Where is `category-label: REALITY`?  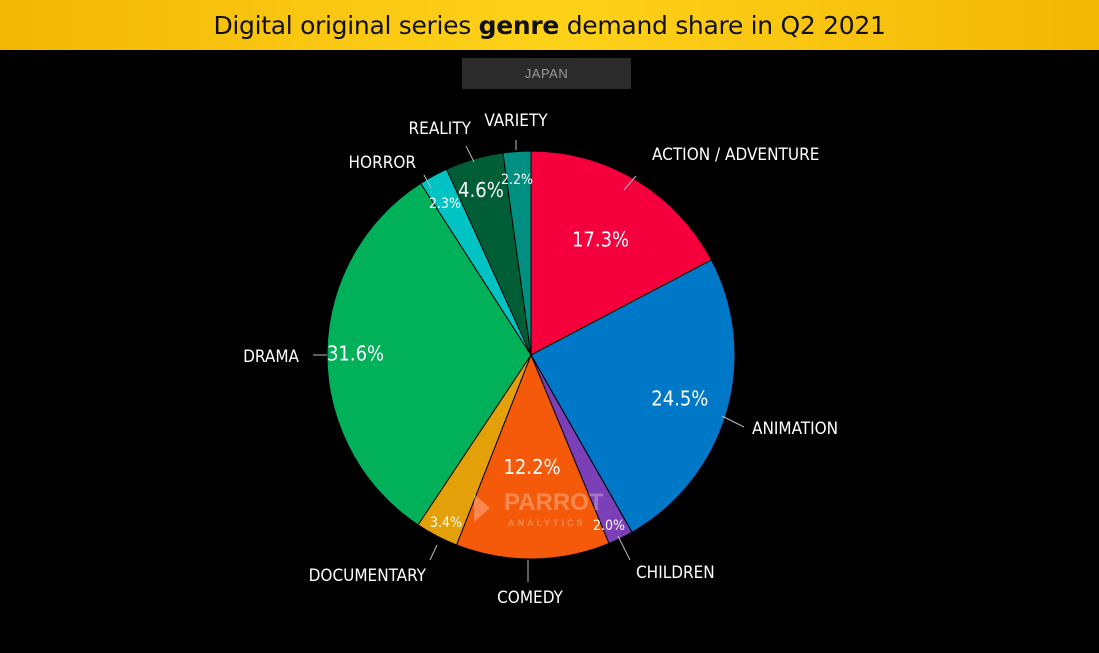
category-label: REALITY is located at coordinates (440, 129).